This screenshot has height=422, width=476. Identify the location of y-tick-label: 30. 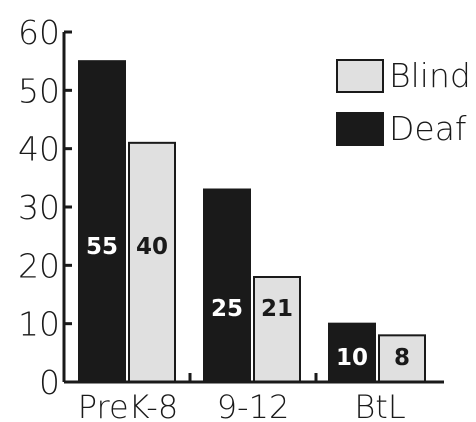
(39, 207).